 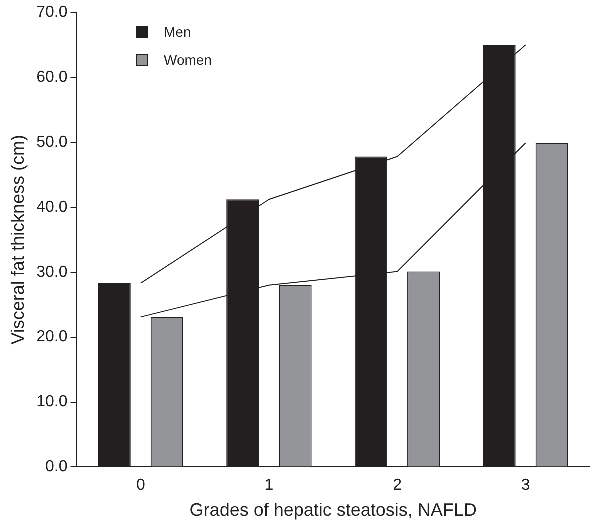 I want to click on y-tick-label: 30.0, so click(x=52, y=272).